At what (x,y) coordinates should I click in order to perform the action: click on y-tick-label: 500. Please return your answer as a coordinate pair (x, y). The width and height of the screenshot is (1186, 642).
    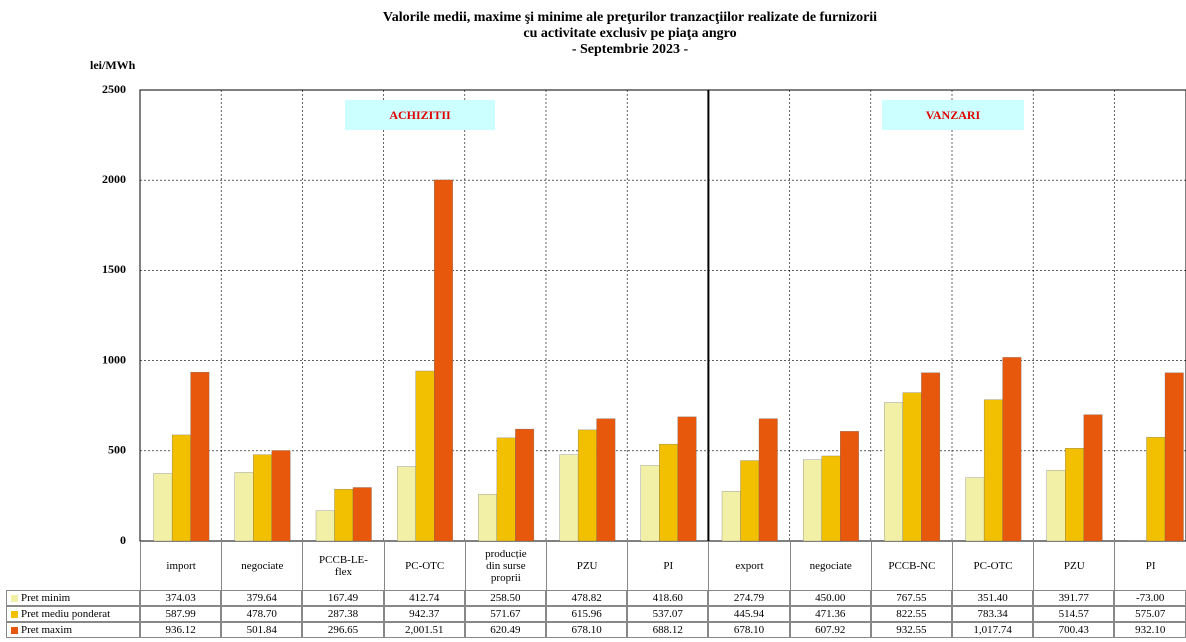
    Looking at the image, I should click on (117, 450).